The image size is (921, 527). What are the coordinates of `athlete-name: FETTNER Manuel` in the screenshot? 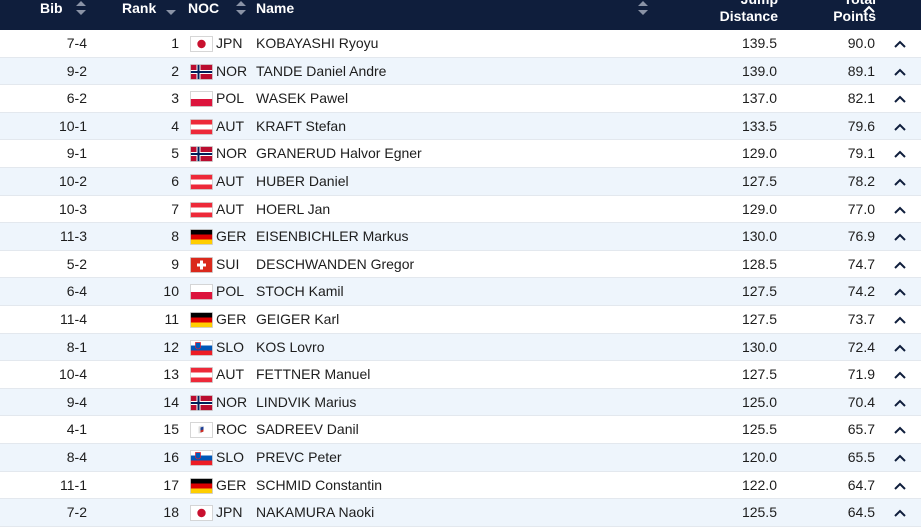 It's located at (313, 374).